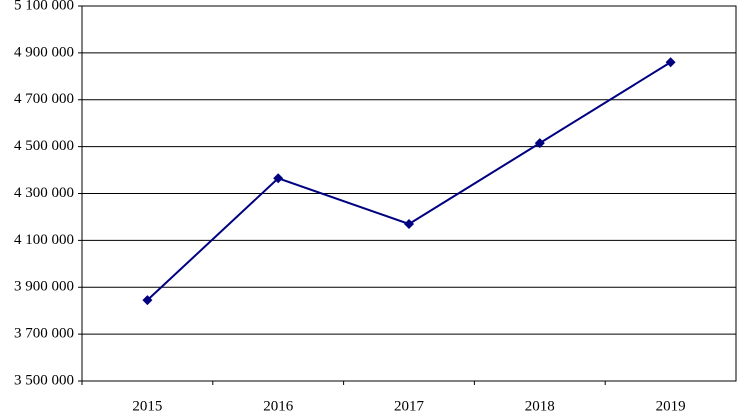 This screenshot has width=738, height=414. What do you see at coordinates (44, 380) in the screenshot?
I see `y-tick-label: 3 500 000` at bounding box center [44, 380].